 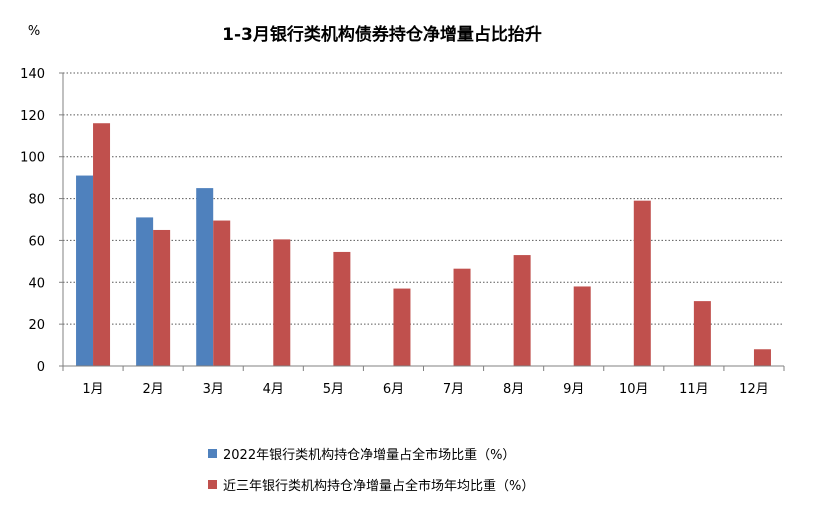 I want to click on x-tick-label: 2月, so click(x=152, y=389).